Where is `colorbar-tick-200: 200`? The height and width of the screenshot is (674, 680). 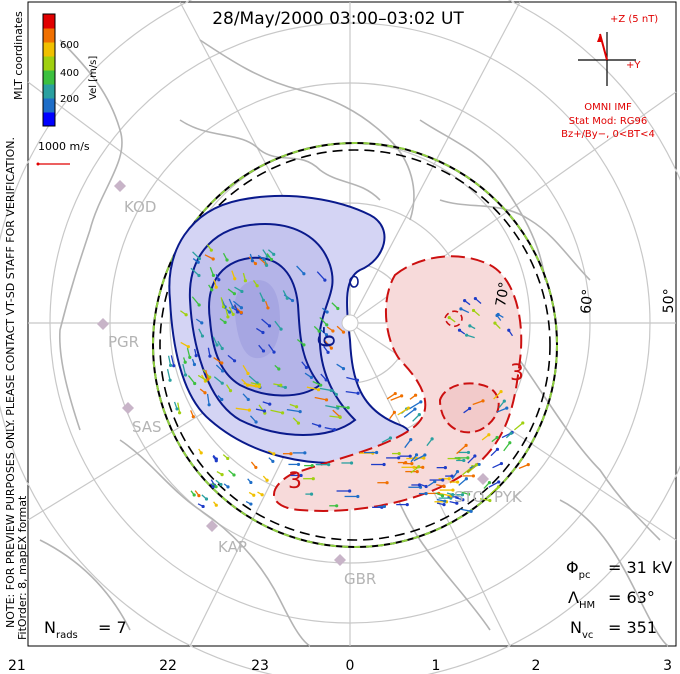 colorbar-tick-200: 200 is located at coordinates (69, 99).